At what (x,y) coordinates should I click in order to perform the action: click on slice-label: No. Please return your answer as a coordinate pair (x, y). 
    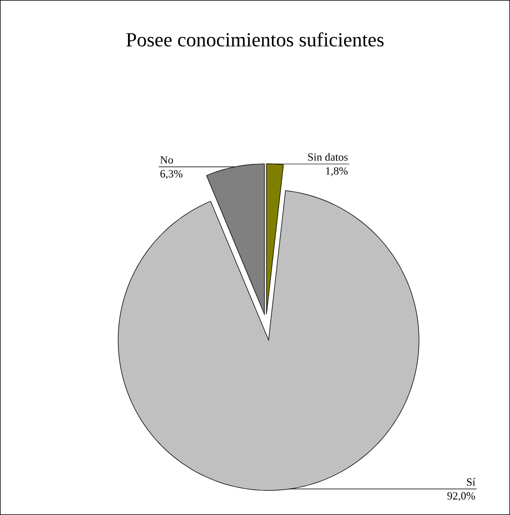
    Looking at the image, I should click on (166, 160).